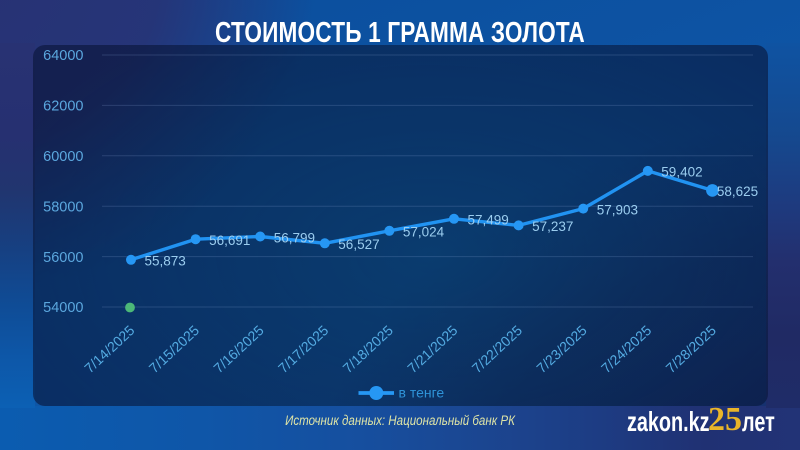 The height and width of the screenshot is (450, 800). I want to click on svg-text: 60000, so click(63, 157).